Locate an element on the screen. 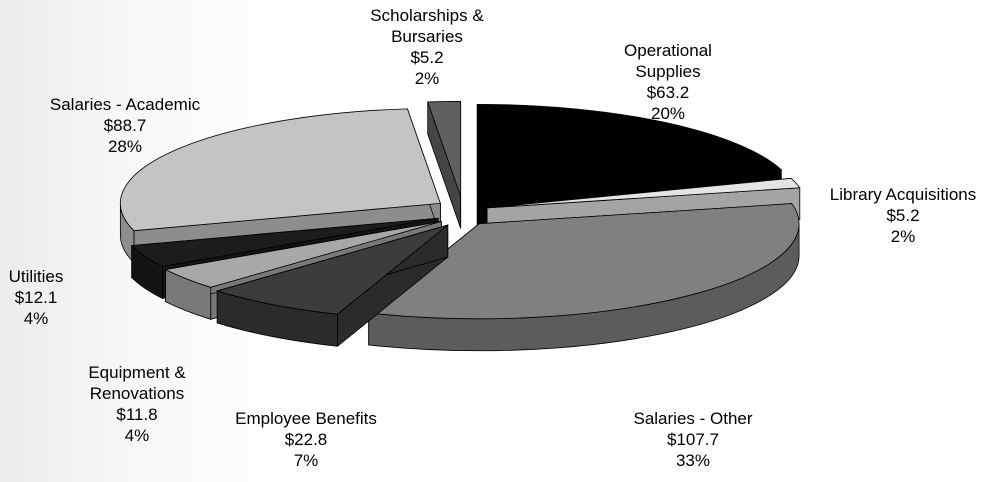 The image size is (995, 482). label-value: $88.7 is located at coordinates (125, 125).